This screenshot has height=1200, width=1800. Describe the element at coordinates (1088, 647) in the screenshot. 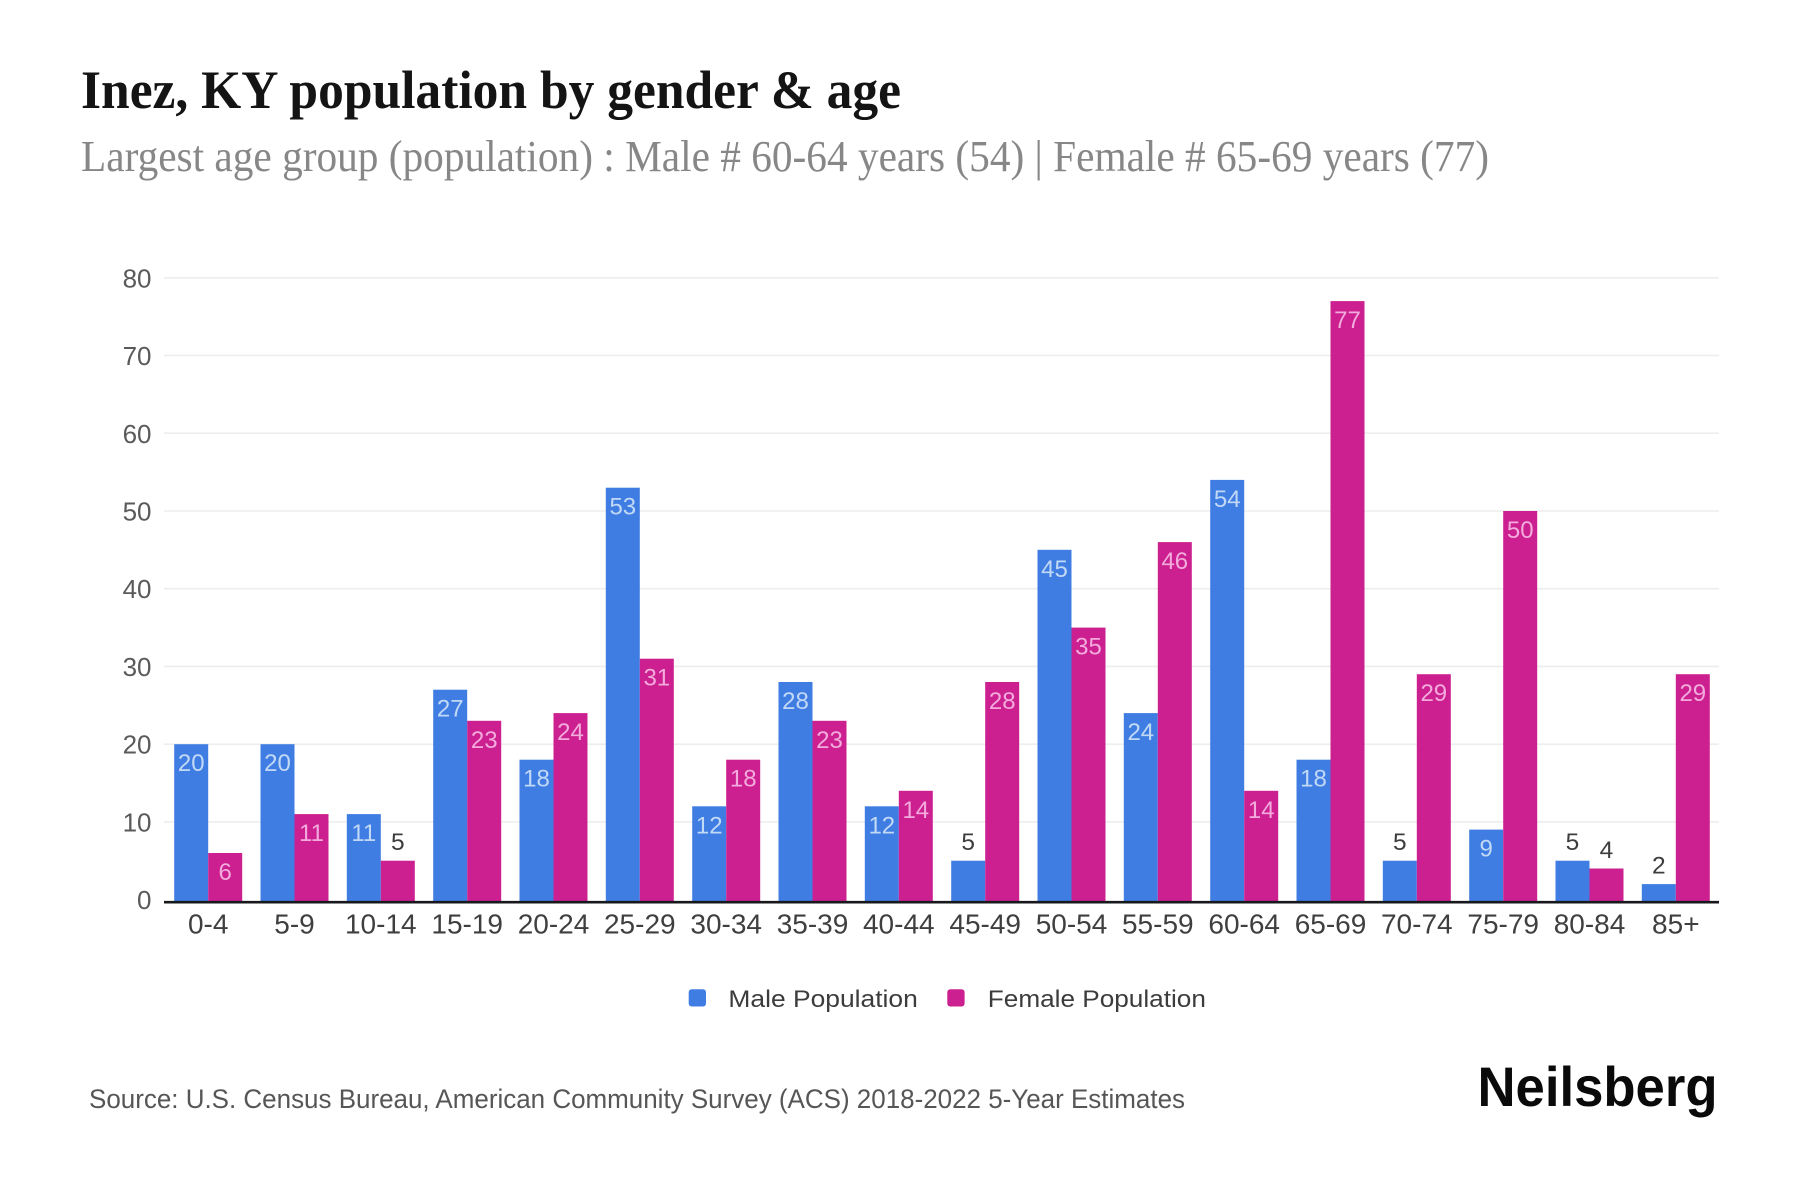

I see `svg-text: 35` at that location.